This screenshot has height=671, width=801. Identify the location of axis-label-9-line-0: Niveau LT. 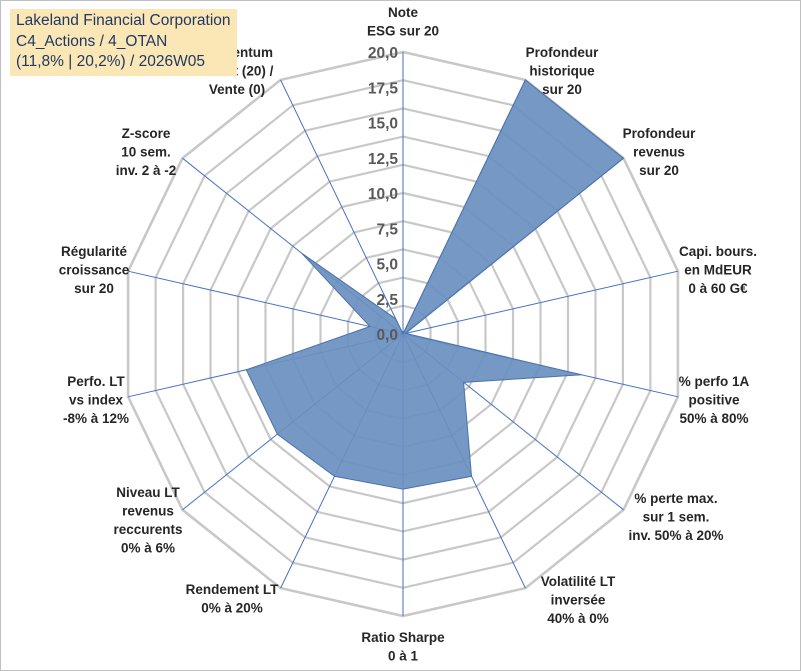
(148, 492).